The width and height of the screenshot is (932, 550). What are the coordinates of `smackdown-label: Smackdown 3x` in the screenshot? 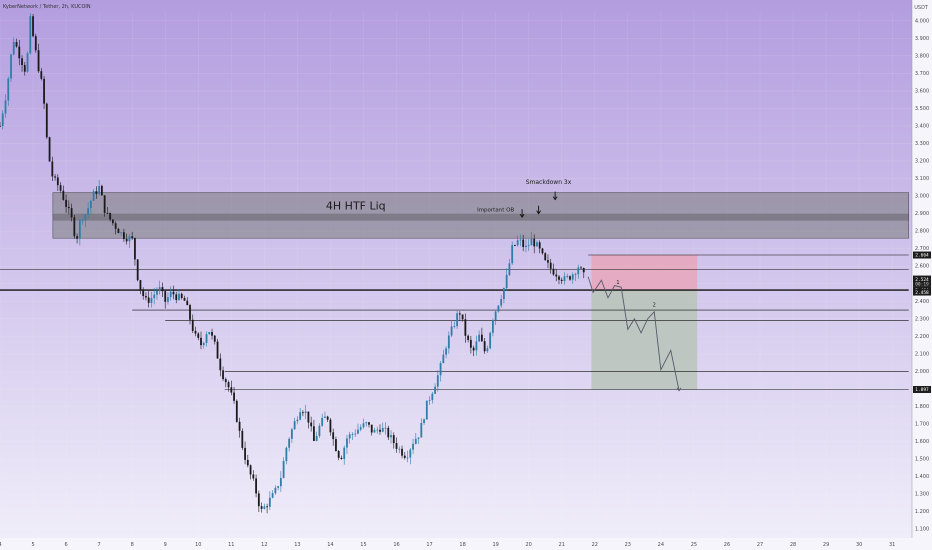 It's located at (549, 182).